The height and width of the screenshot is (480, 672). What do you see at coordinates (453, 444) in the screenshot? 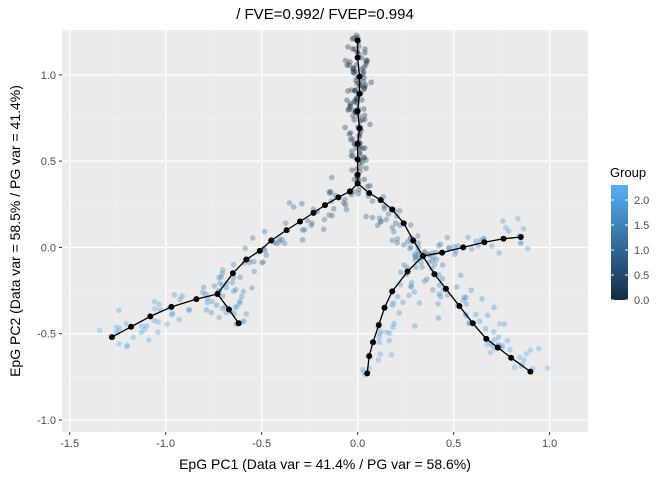
I see `x-tick-label: 0.5` at bounding box center [453, 444].